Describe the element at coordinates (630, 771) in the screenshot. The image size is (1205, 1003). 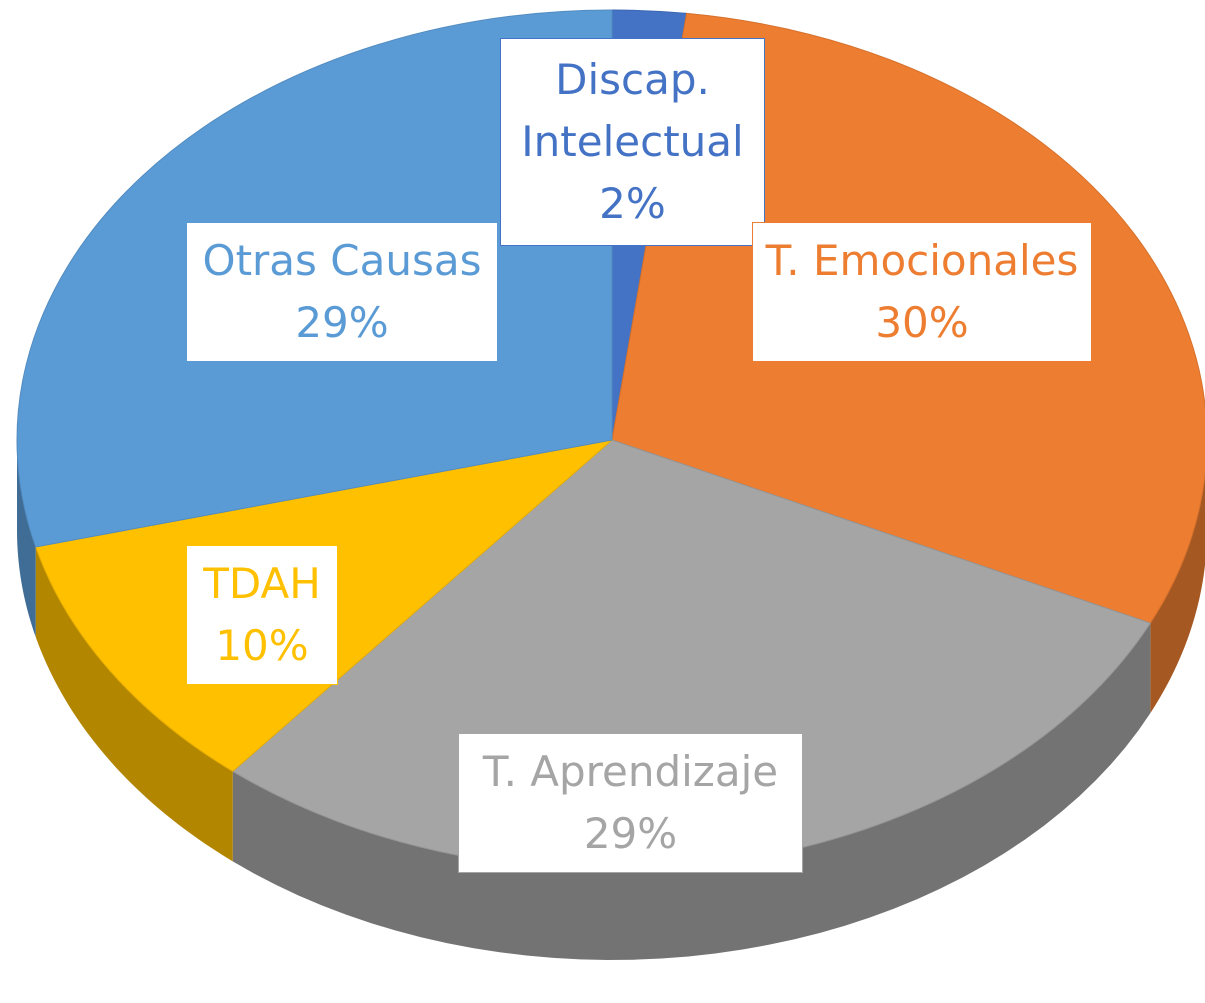
I see `category-label: T. Aprendizaje` at that location.